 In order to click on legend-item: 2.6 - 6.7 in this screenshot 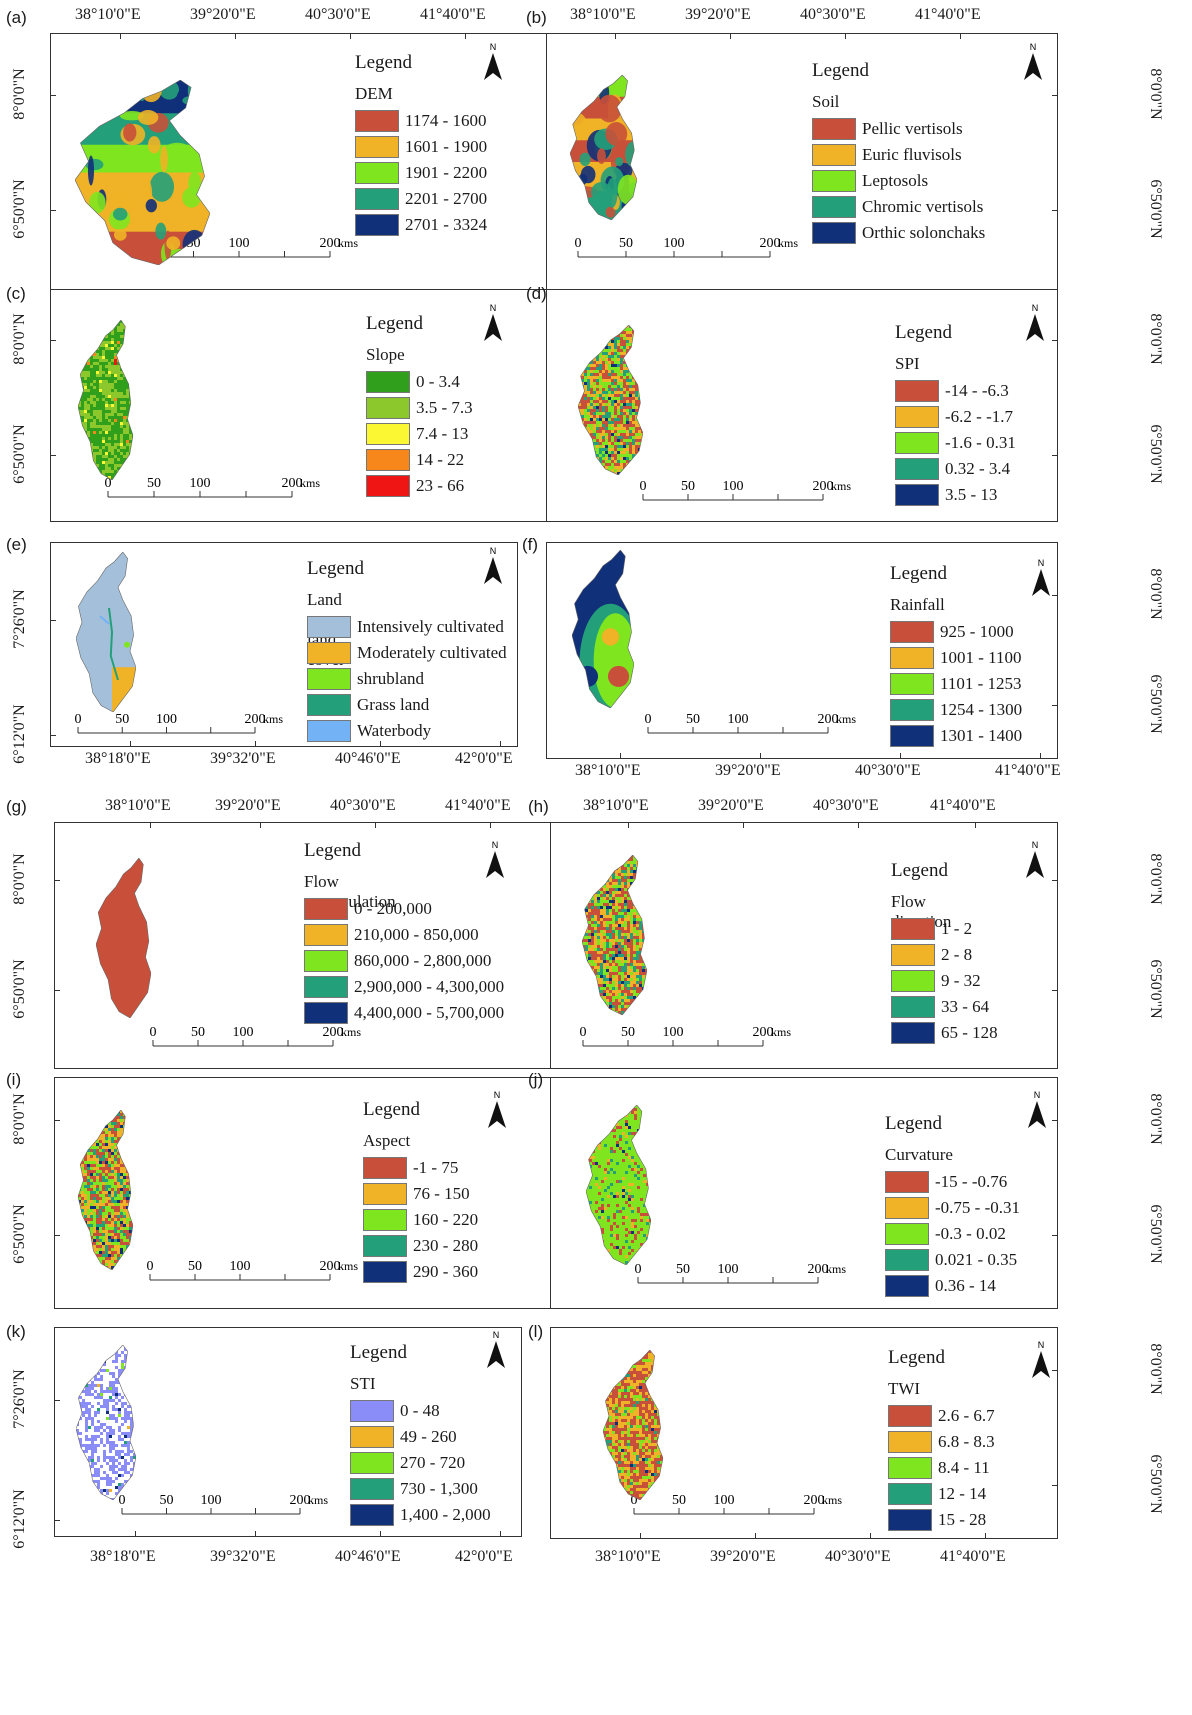, I will do `click(941, 1416)`.